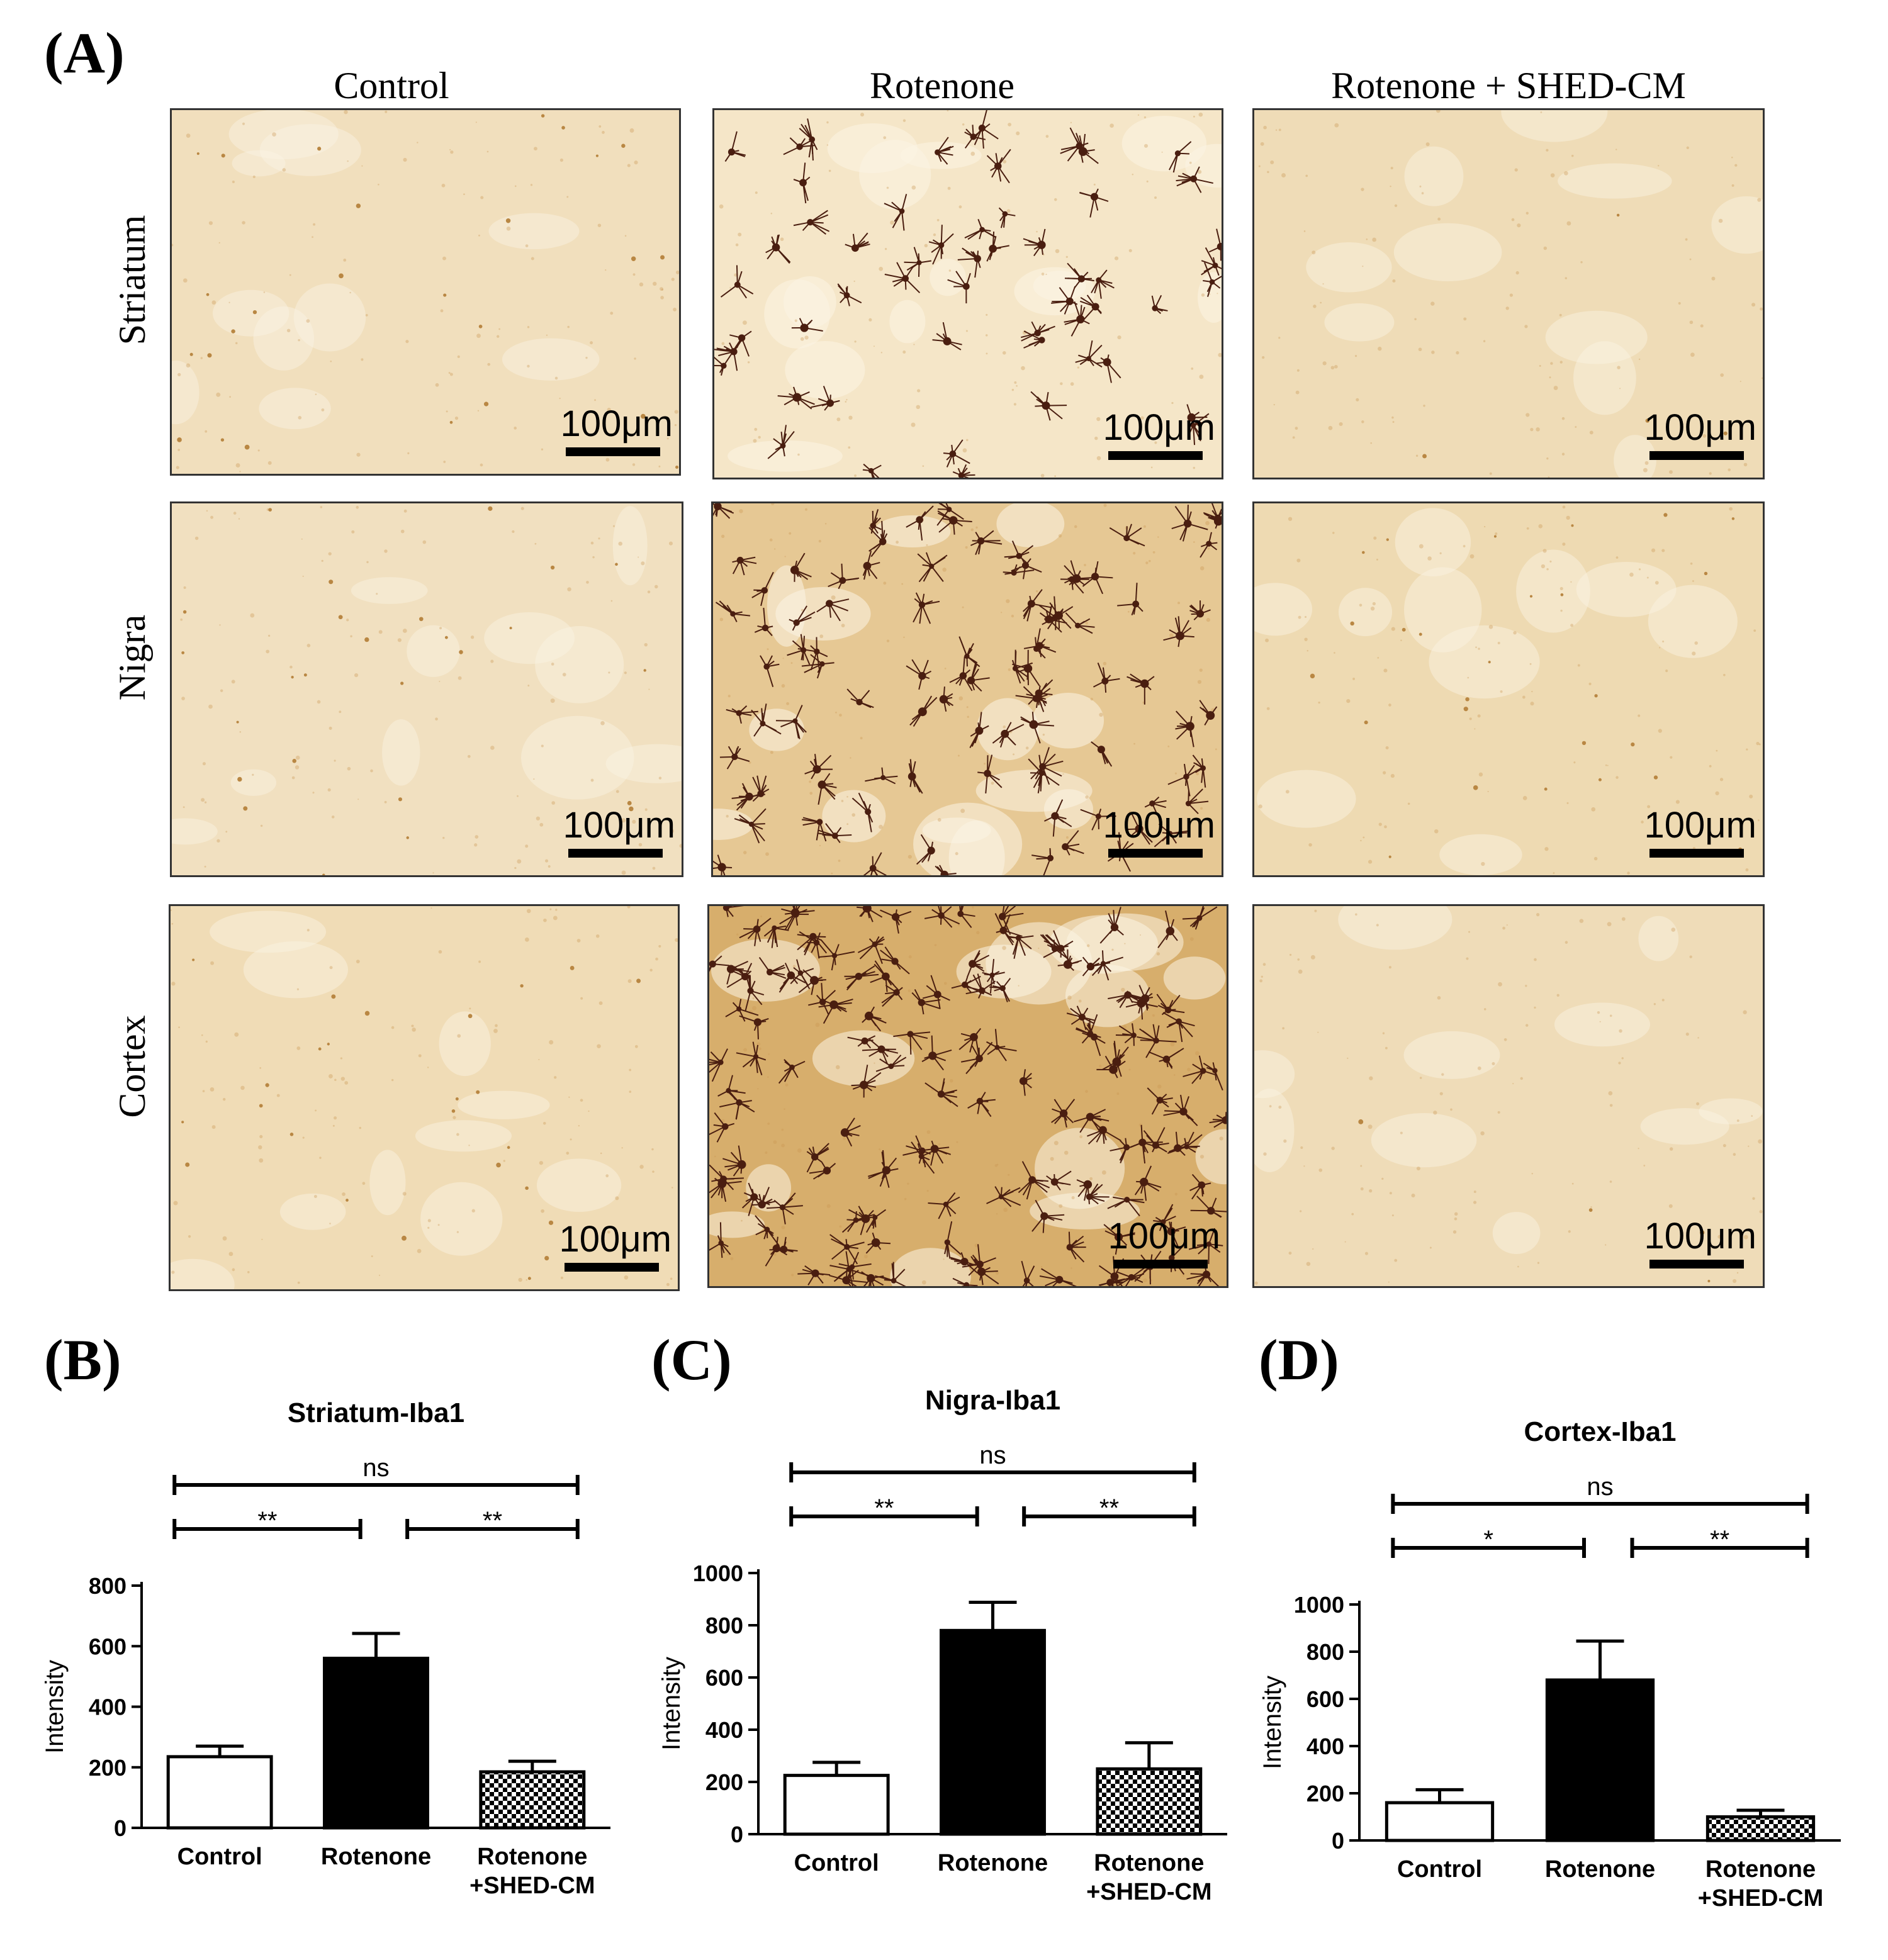 The height and width of the screenshot is (1960, 1888). What do you see at coordinates (615, 1239) in the screenshot?
I see `scale-bar-label: 100μm` at bounding box center [615, 1239].